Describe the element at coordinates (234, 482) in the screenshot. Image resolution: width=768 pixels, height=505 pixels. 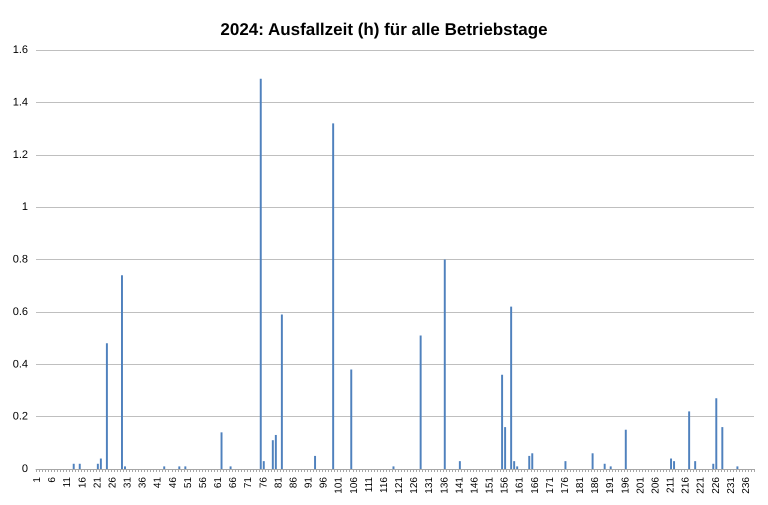
I see `x-tick-label: 66` at that location.